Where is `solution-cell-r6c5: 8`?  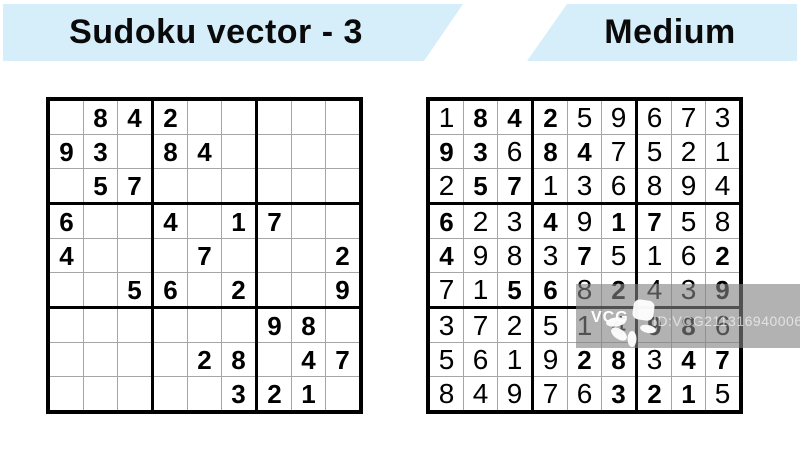 solution-cell-r6c5: 8 is located at coordinates (584, 290).